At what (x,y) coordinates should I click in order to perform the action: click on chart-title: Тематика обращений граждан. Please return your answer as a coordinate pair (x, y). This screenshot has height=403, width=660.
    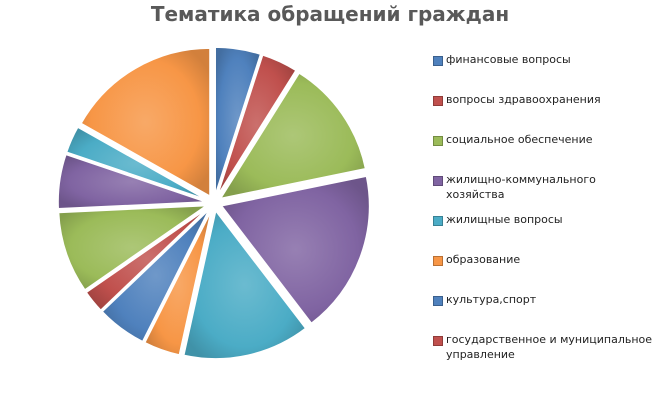
    Looking at the image, I should click on (330, 14).